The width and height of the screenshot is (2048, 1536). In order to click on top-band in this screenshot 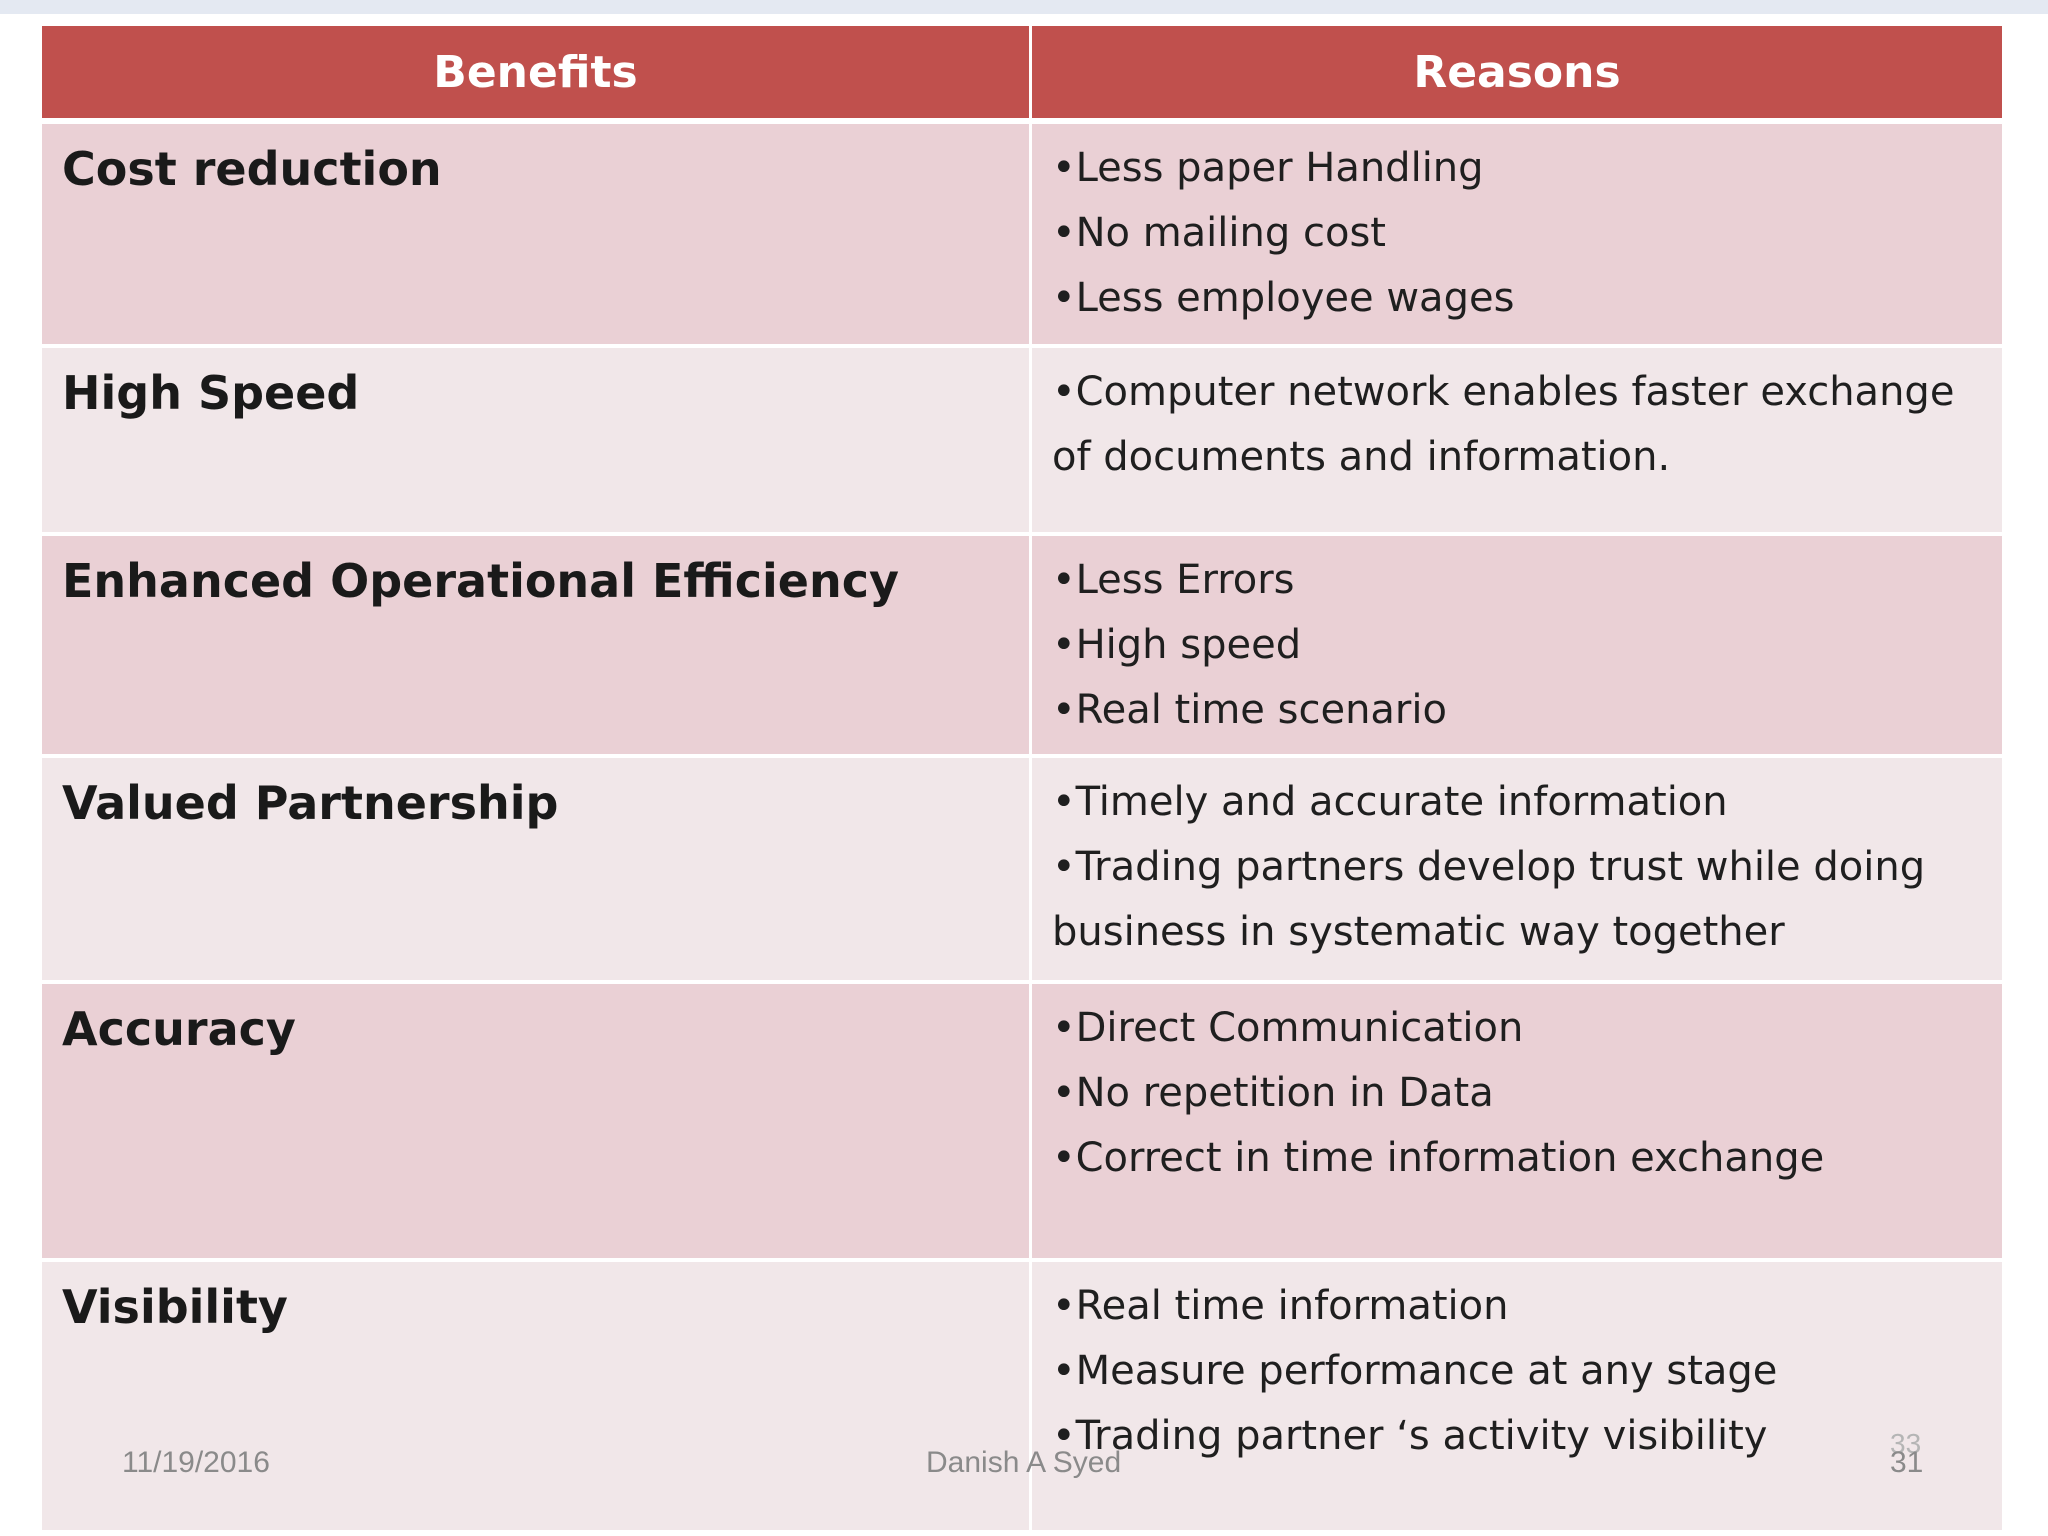, I will do `click(1024, 7)`.